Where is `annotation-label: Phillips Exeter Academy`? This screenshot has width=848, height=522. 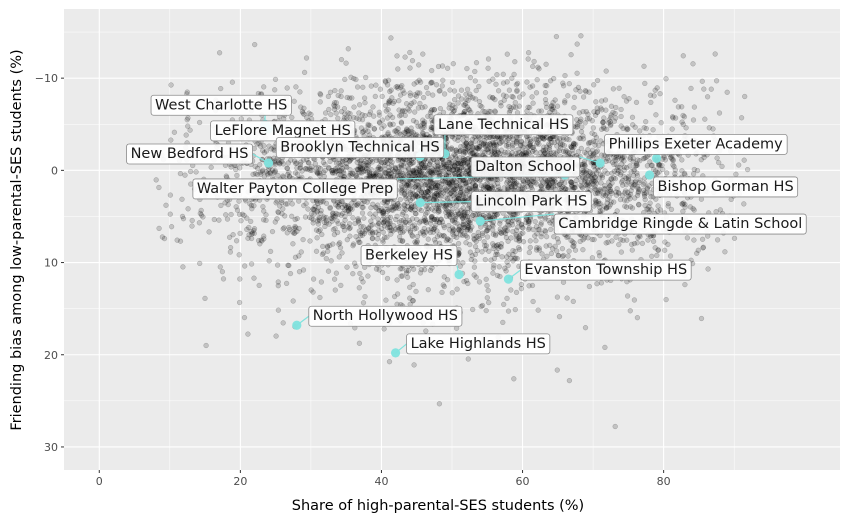
annotation-label: Phillips Exeter Academy is located at coordinates (696, 144).